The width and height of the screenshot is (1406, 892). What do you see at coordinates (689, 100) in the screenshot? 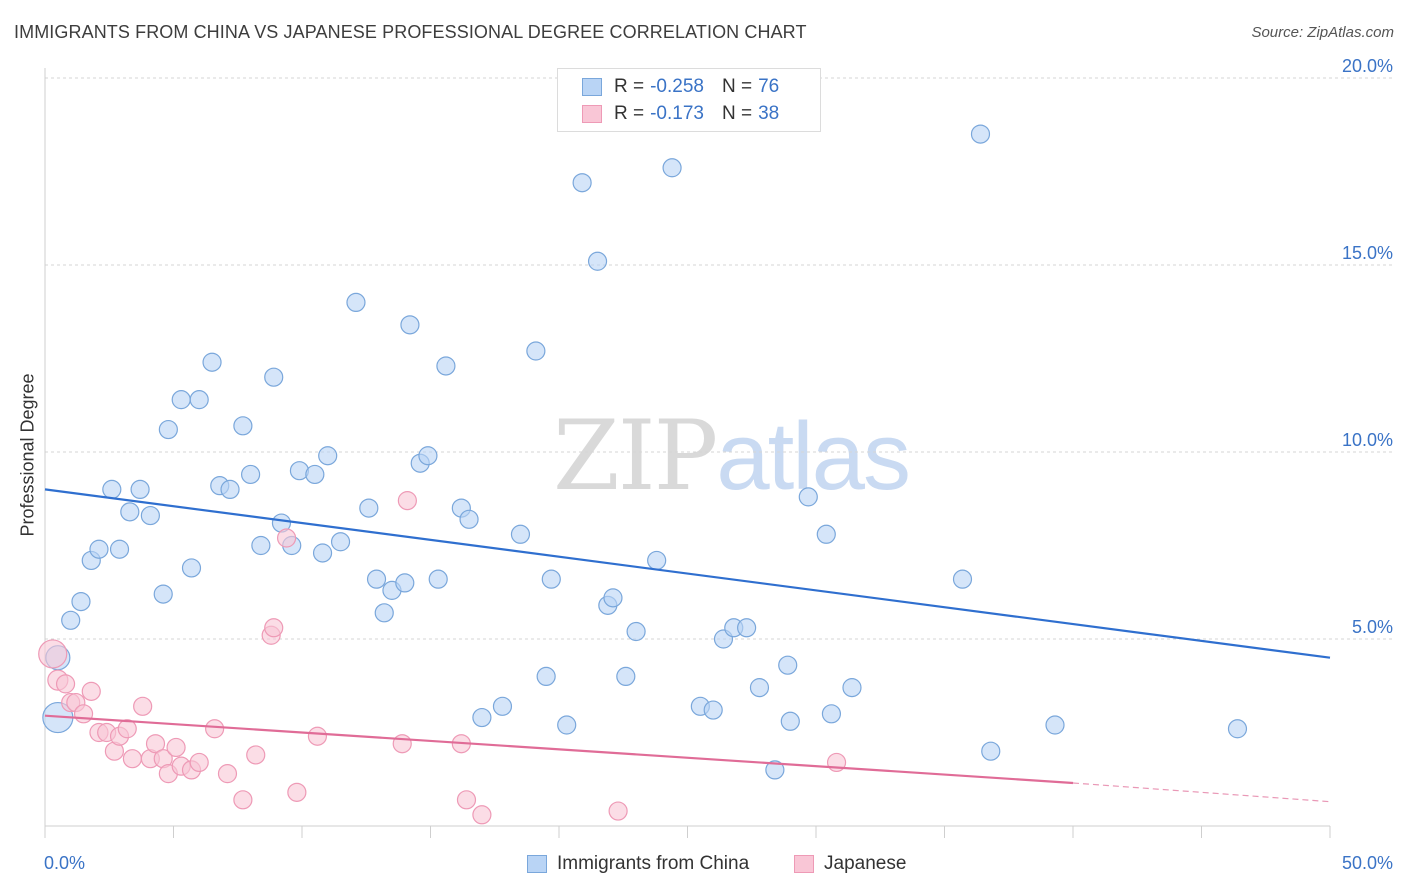
I see `correlation-legend: R = -0.258 N = 76 R = -0.173 N = 38` at bounding box center [689, 100].